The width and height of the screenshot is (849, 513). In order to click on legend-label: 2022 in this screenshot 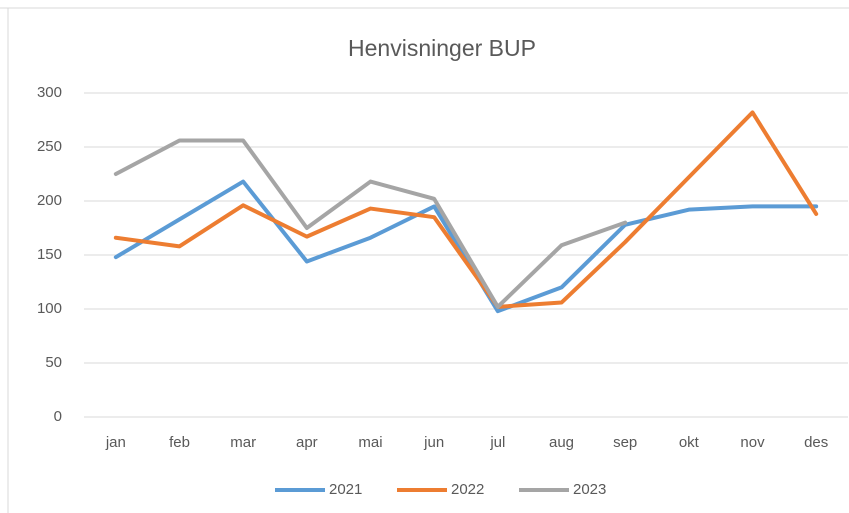, I will do `click(467, 489)`.